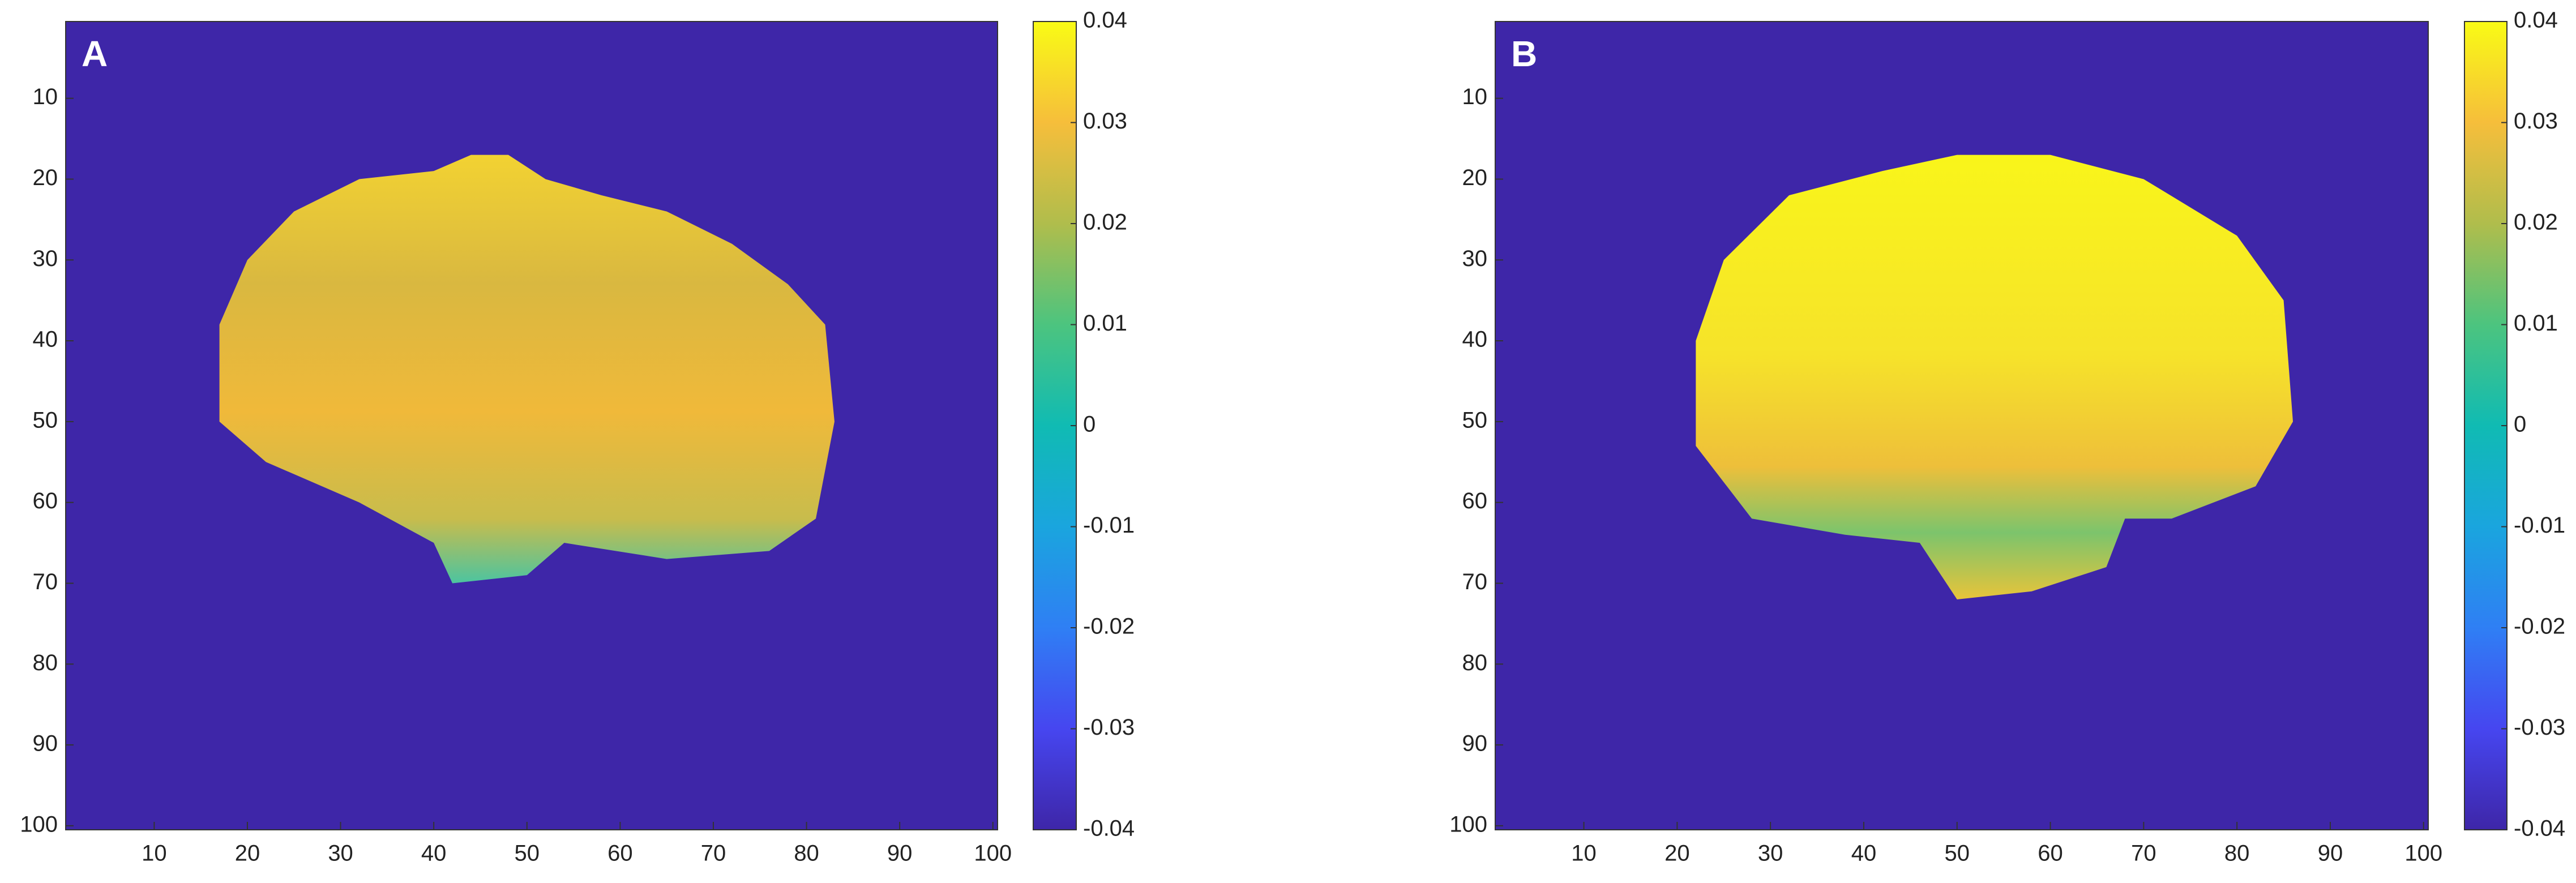  I want to click on panel-label: A, so click(95, 53).